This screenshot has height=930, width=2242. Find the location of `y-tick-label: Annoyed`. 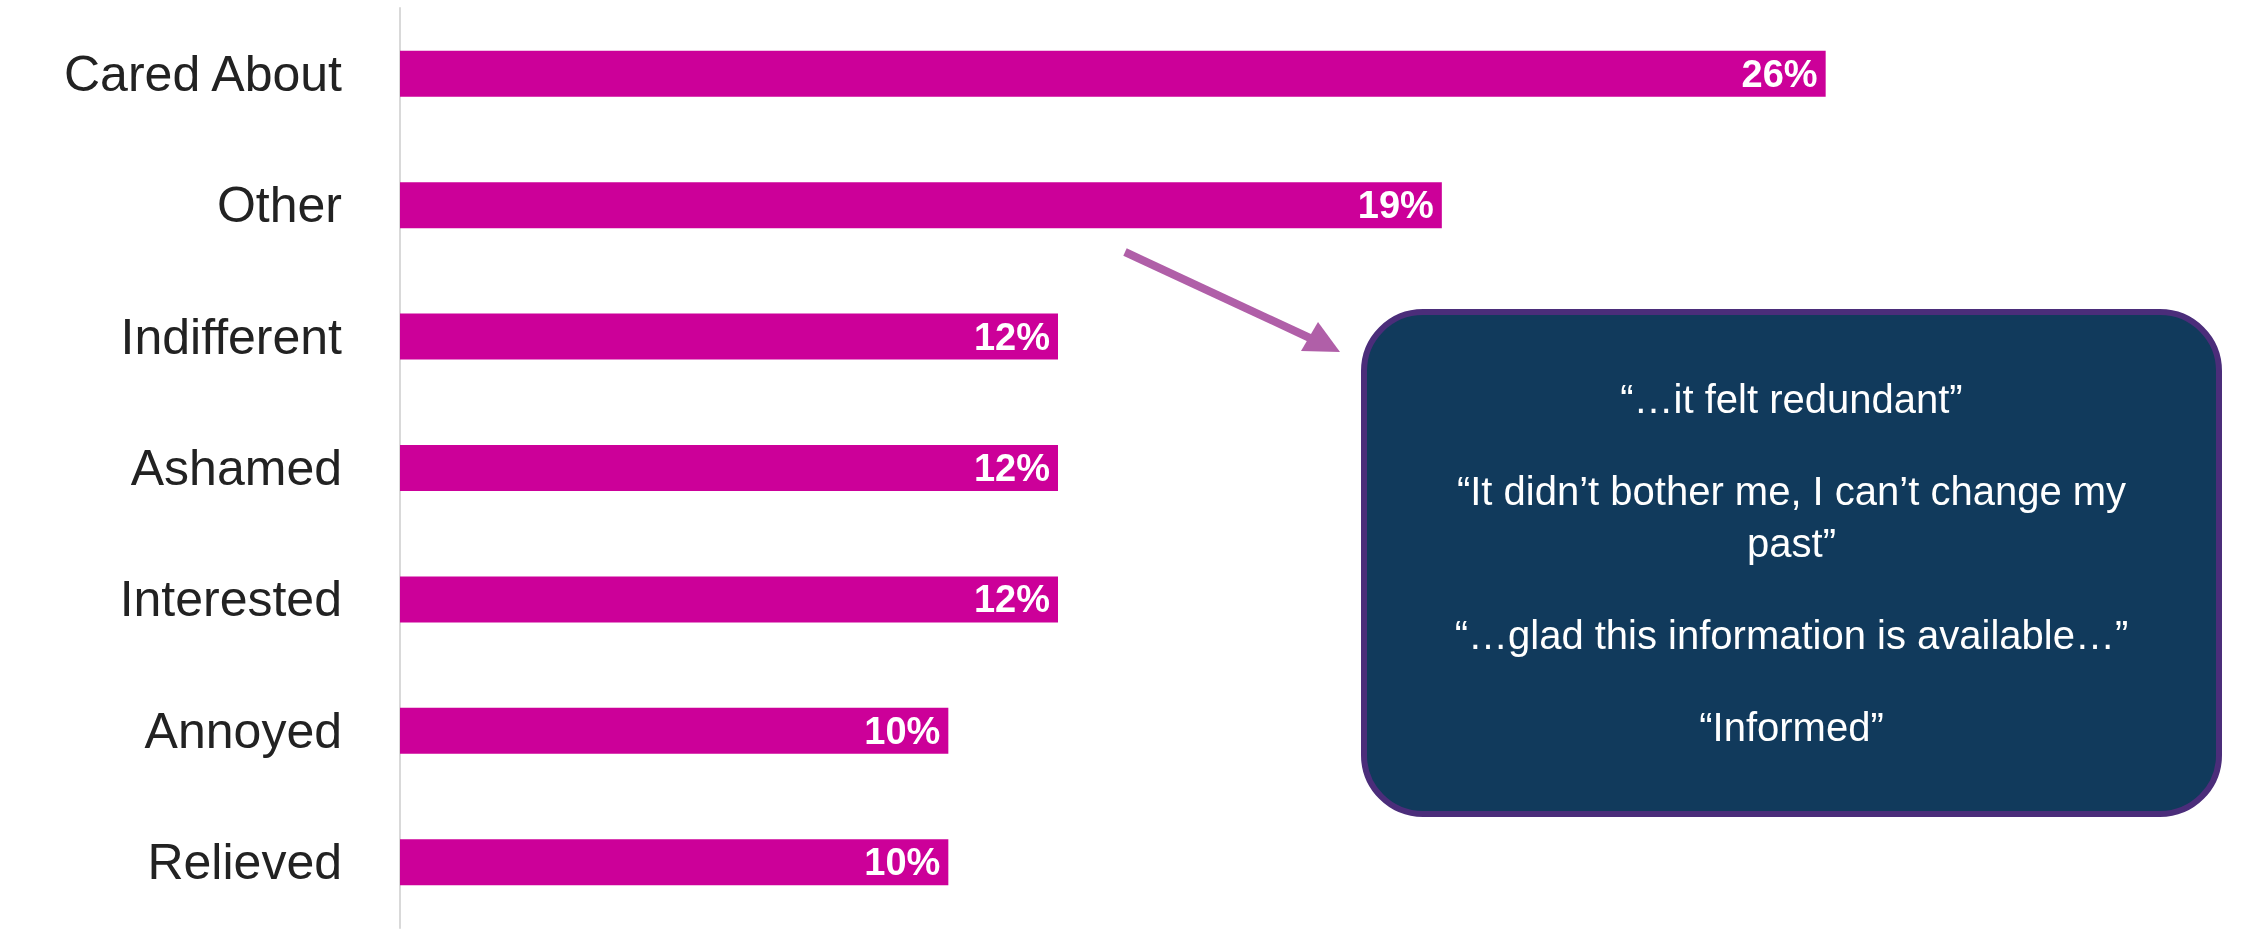

y-tick-label: Annoyed is located at coordinates (243, 730).